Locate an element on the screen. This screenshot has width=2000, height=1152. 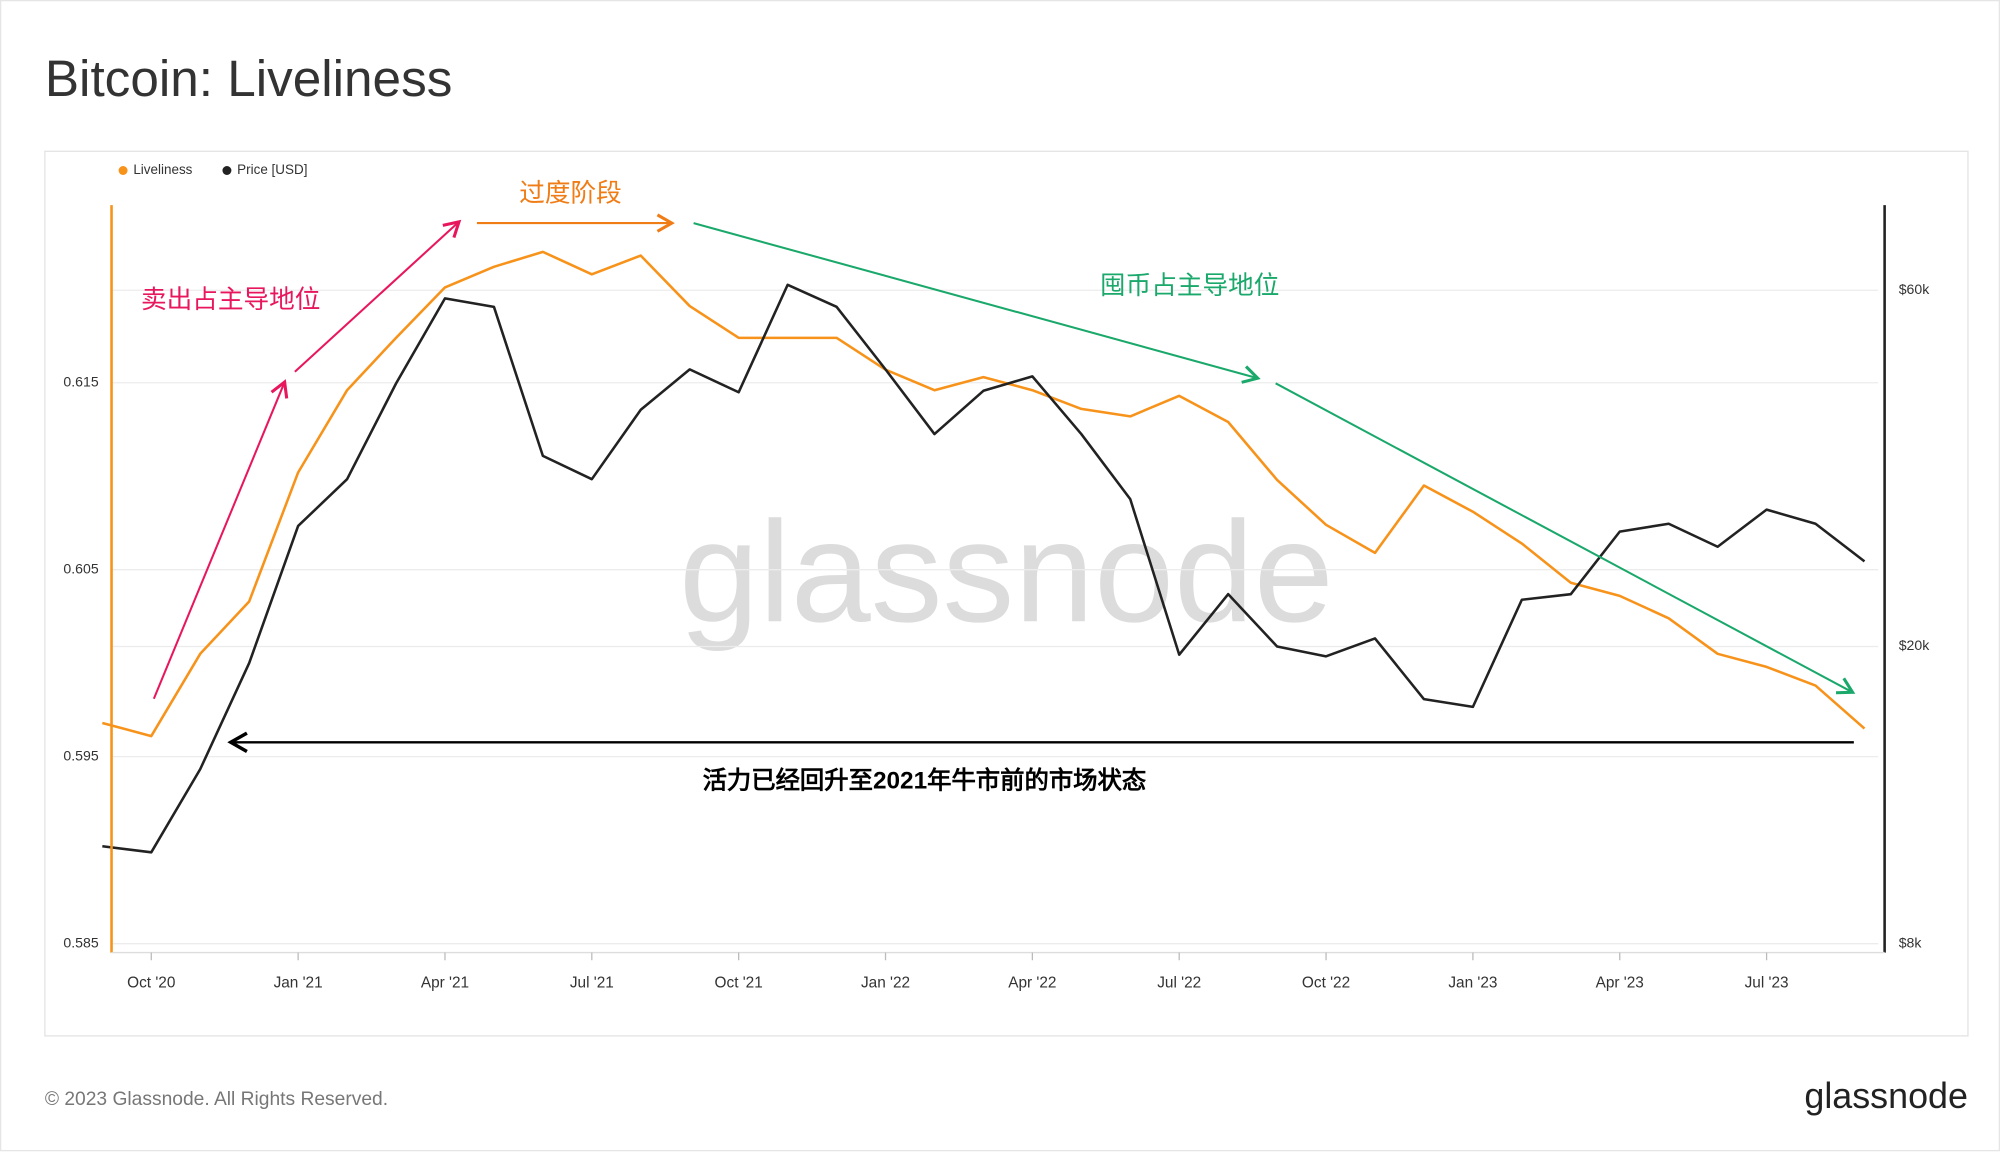
x-tick-label: Oct '20 is located at coordinates (151, 982).